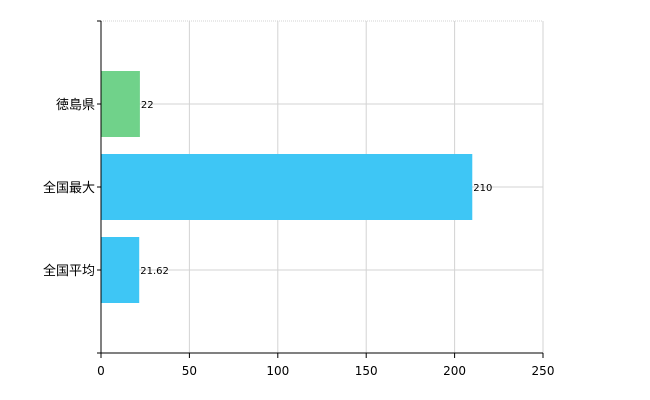 This screenshot has width=650, height=400. What do you see at coordinates (189, 371) in the screenshot?
I see `x-tick-label: 50` at bounding box center [189, 371].